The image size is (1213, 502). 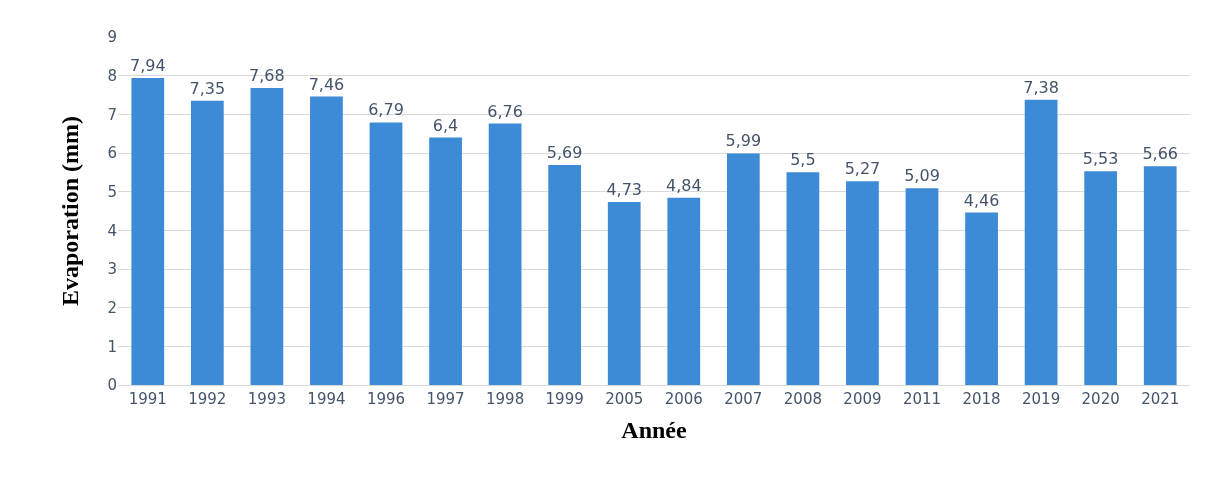 I want to click on y-tick-label: 9, so click(x=112, y=37).